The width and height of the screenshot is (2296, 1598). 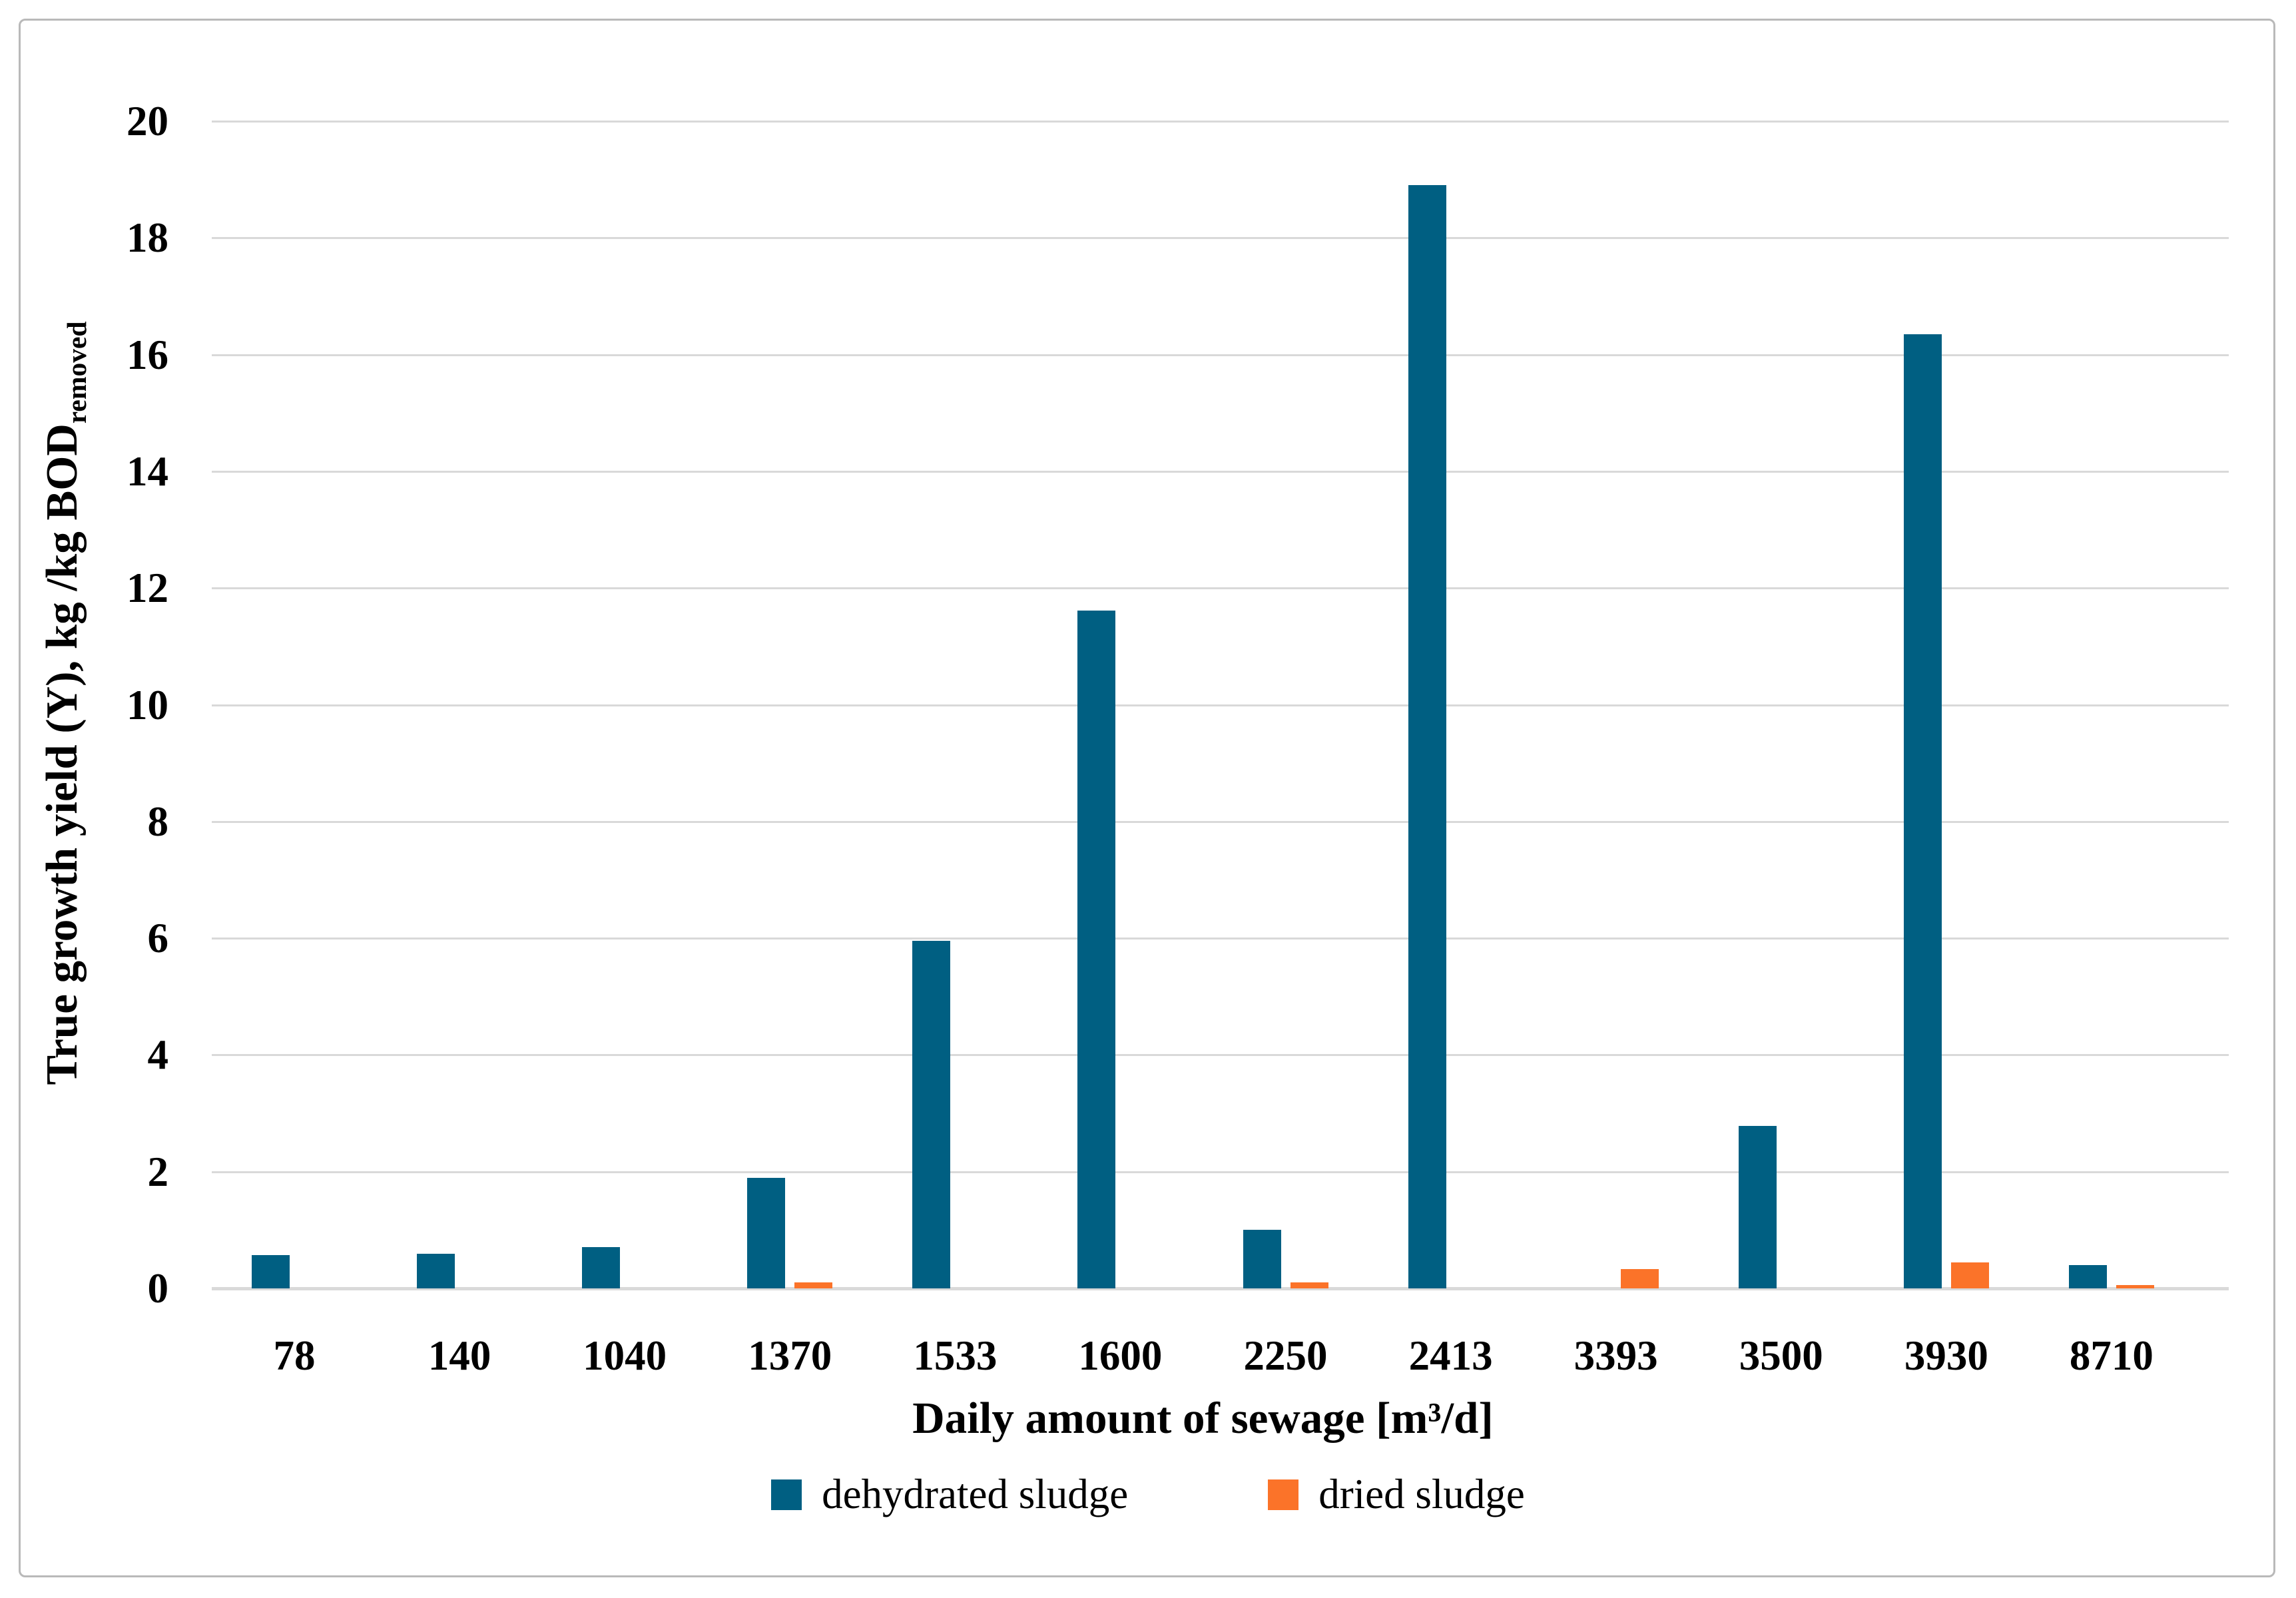 What do you see at coordinates (1203, 1418) in the screenshot?
I see `x-axis-title: Daily amount of sewage [m³/d]` at bounding box center [1203, 1418].